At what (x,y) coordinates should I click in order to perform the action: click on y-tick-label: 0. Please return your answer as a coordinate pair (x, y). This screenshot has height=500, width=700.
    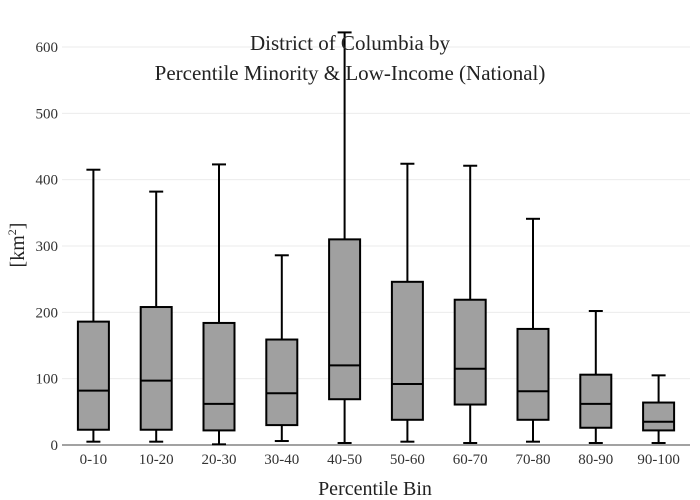
    Looking at the image, I should click on (55, 446).